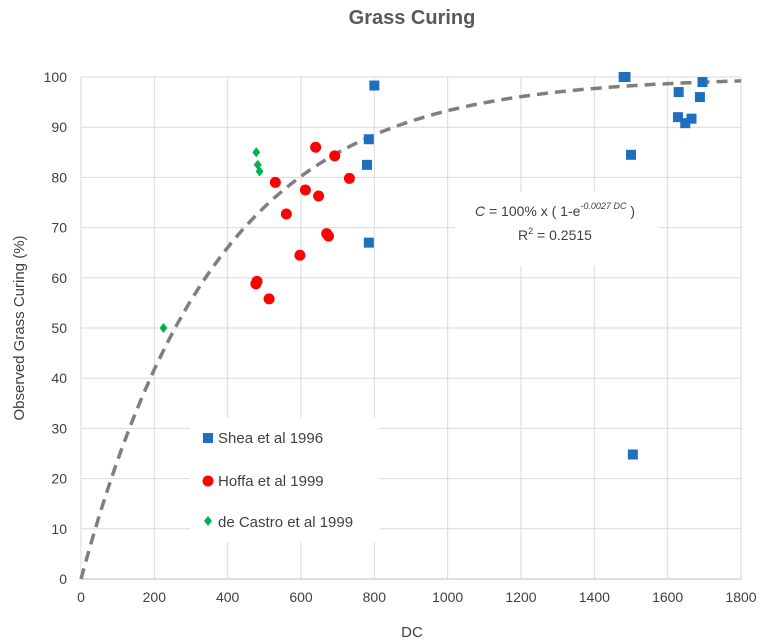 This screenshot has height=643, width=763. What do you see at coordinates (208, 481) in the screenshot?
I see `legend-marker-hoffa` at bounding box center [208, 481].